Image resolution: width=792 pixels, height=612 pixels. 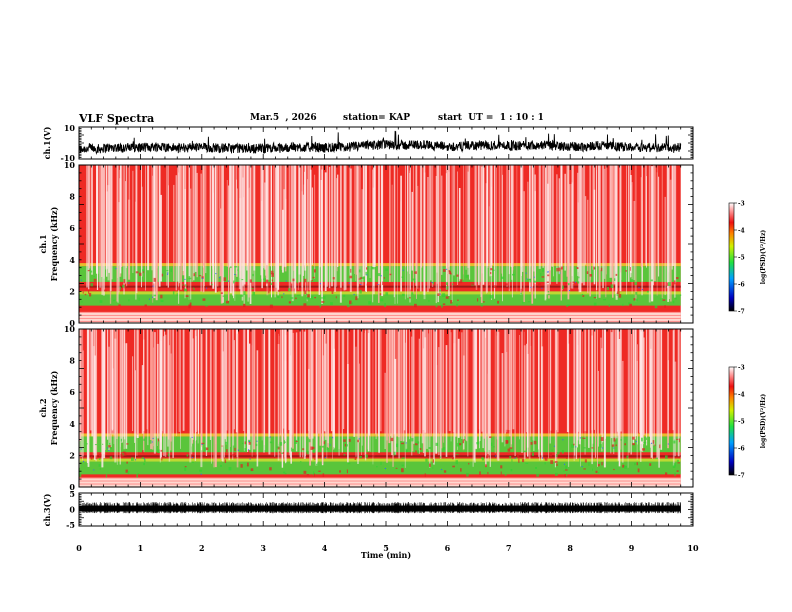 I want to click on station-label: station= KAP, so click(x=377, y=118).